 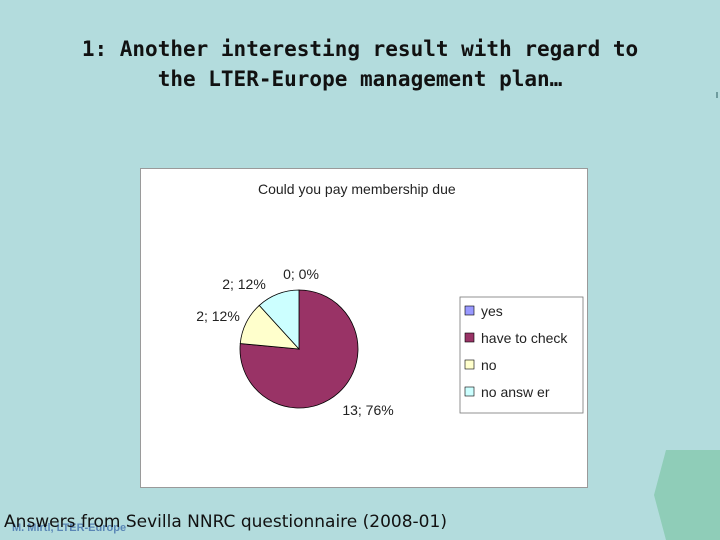 What do you see at coordinates (469, 337) in the screenshot?
I see `legend-swatch-have-to-check` at bounding box center [469, 337].